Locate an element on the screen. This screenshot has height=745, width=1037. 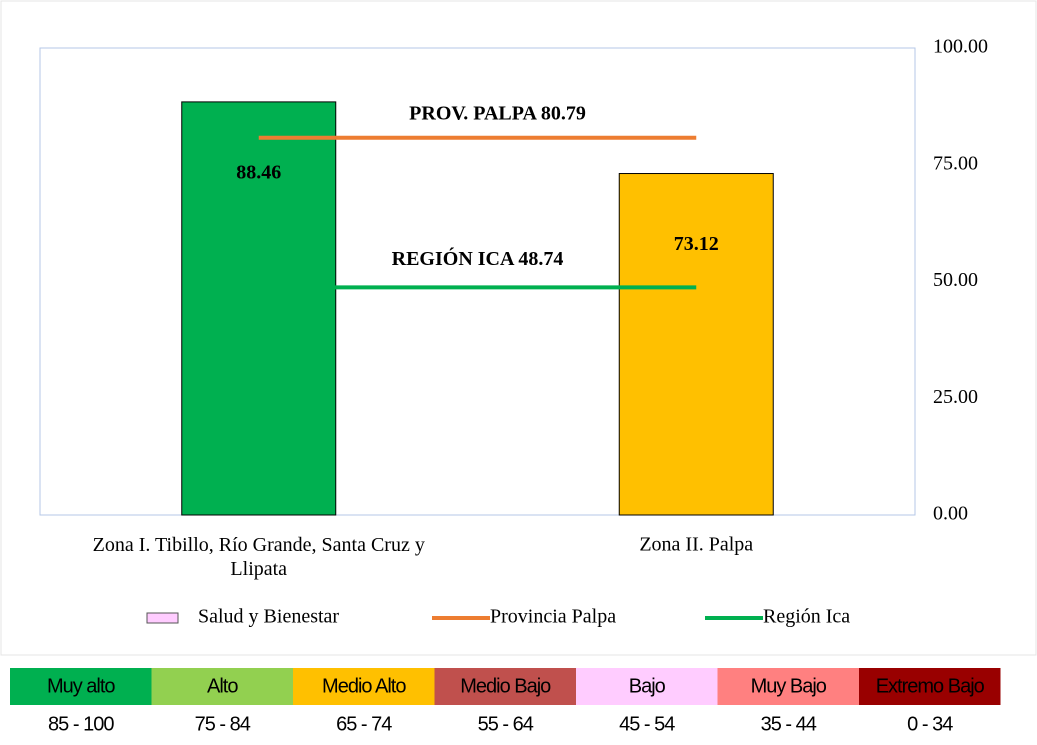
scale-range: 0 - 34 is located at coordinates (930, 724).